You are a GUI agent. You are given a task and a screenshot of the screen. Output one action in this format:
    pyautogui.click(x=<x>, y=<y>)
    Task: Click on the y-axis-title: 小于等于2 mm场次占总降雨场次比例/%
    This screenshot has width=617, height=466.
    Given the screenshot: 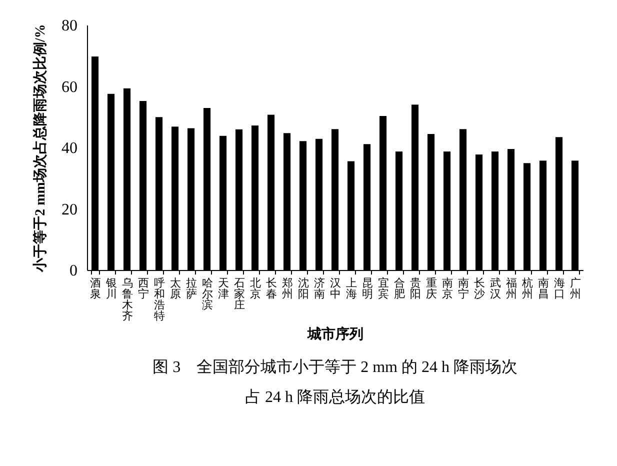 What is the action you would take?
    pyautogui.click(x=40, y=148)
    